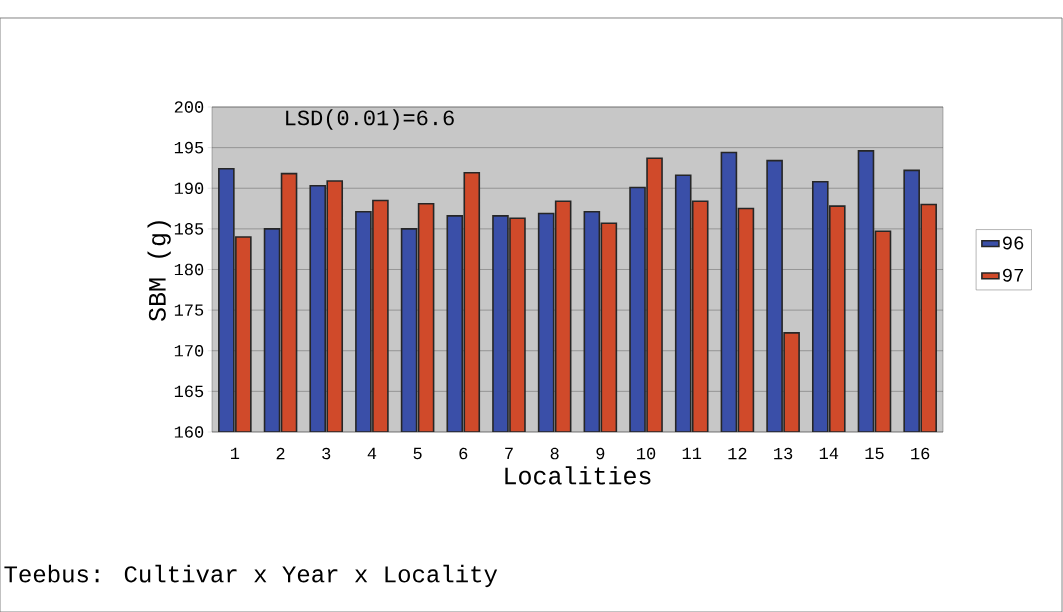  What do you see at coordinates (189, 350) in the screenshot?
I see `y-tick-label: 170` at bounding box center [189, 350].